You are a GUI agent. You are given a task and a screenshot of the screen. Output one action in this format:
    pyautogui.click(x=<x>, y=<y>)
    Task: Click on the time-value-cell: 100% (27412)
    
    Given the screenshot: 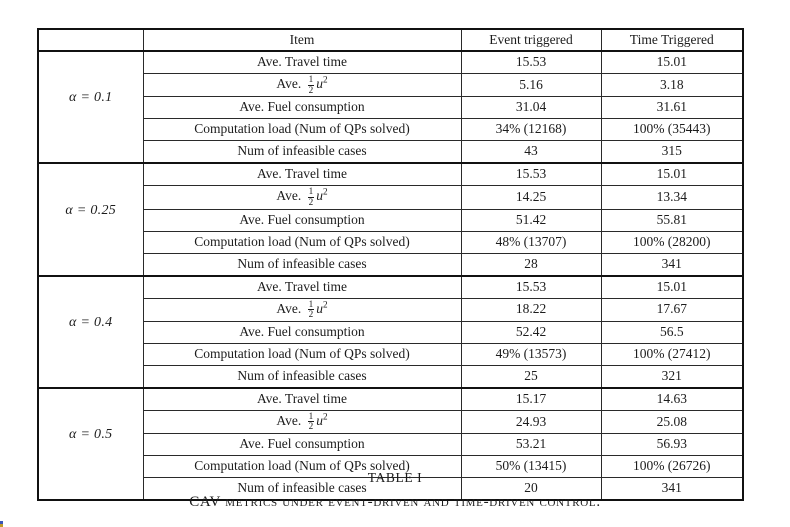 What is the action you would take?
    pyautogui.click(x=672, y=354)
    